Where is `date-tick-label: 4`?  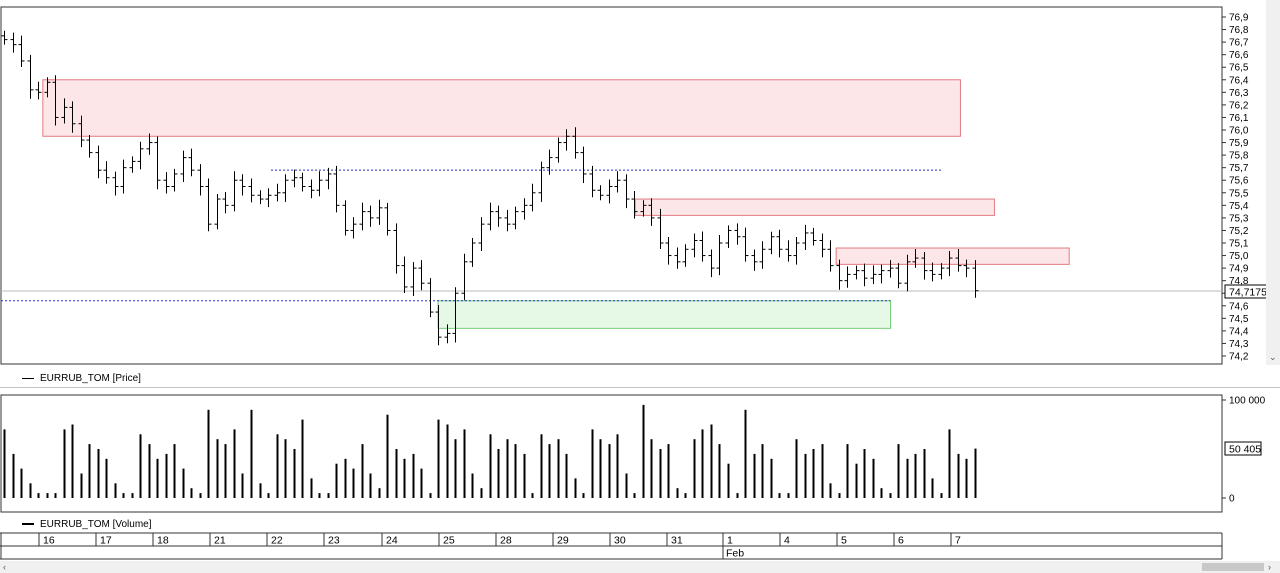 date-tick-label: 4 is located at coordinates (787, 541).